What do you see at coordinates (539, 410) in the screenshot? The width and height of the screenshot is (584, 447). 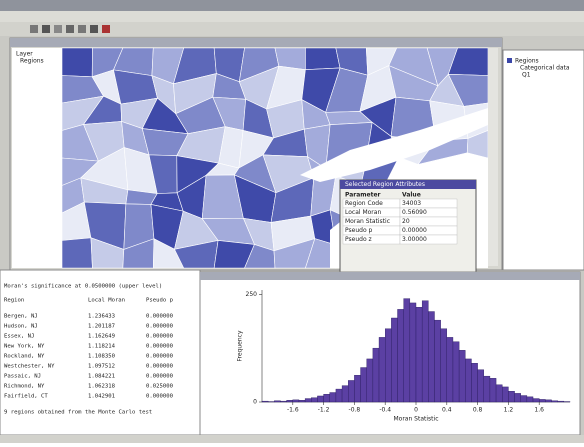 I see `x-tick-label: 1.6` at bounding box center [539, 410].